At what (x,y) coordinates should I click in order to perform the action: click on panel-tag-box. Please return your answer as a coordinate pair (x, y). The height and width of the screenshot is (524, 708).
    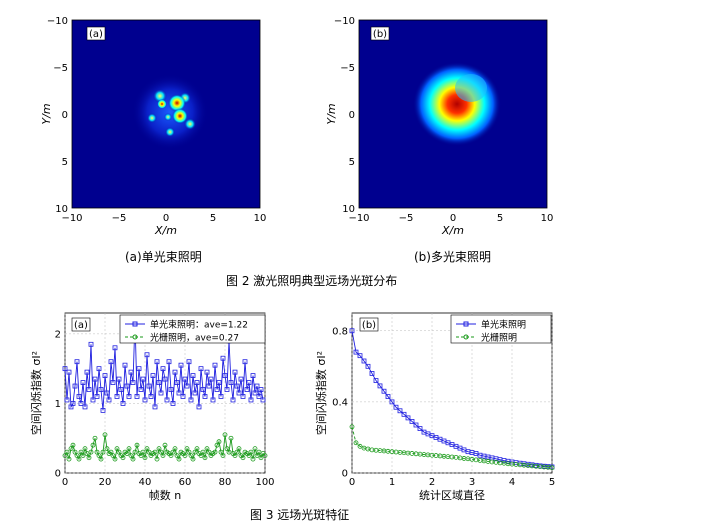
    Looking at the image, I should click on (369, 324).